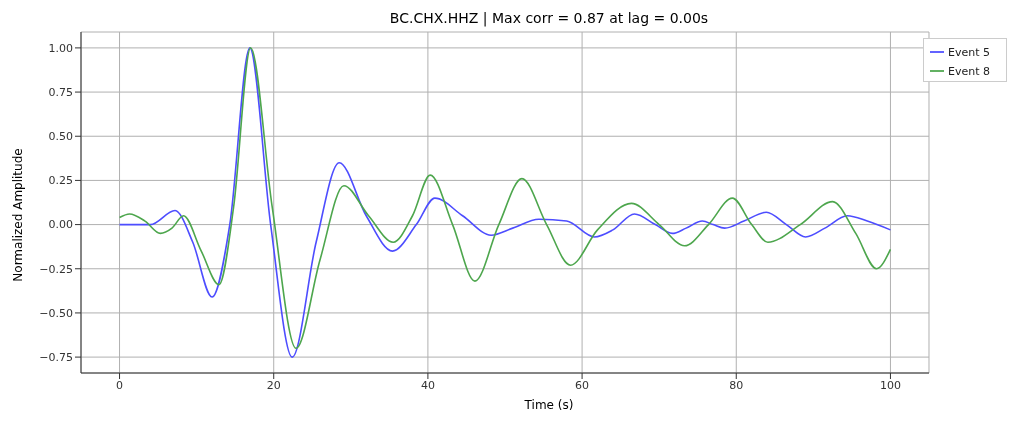 Image resolution: width=1025 pixels, height=423 pixels. I want to click on x-tick-label: 20, so click(273, 385).